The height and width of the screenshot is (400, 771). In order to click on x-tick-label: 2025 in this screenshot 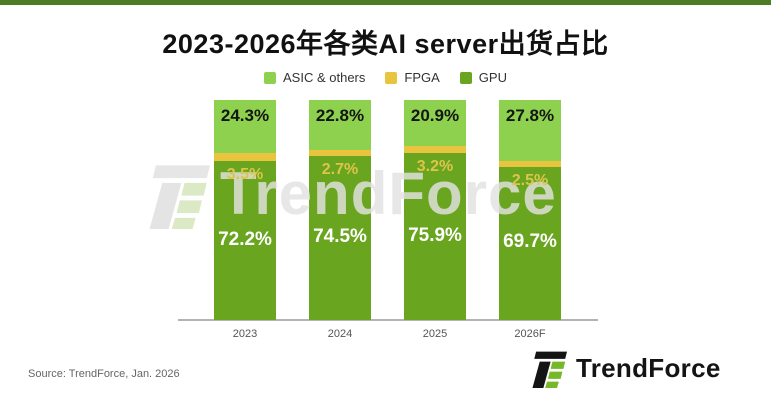, I will do `click(435, 334)`.